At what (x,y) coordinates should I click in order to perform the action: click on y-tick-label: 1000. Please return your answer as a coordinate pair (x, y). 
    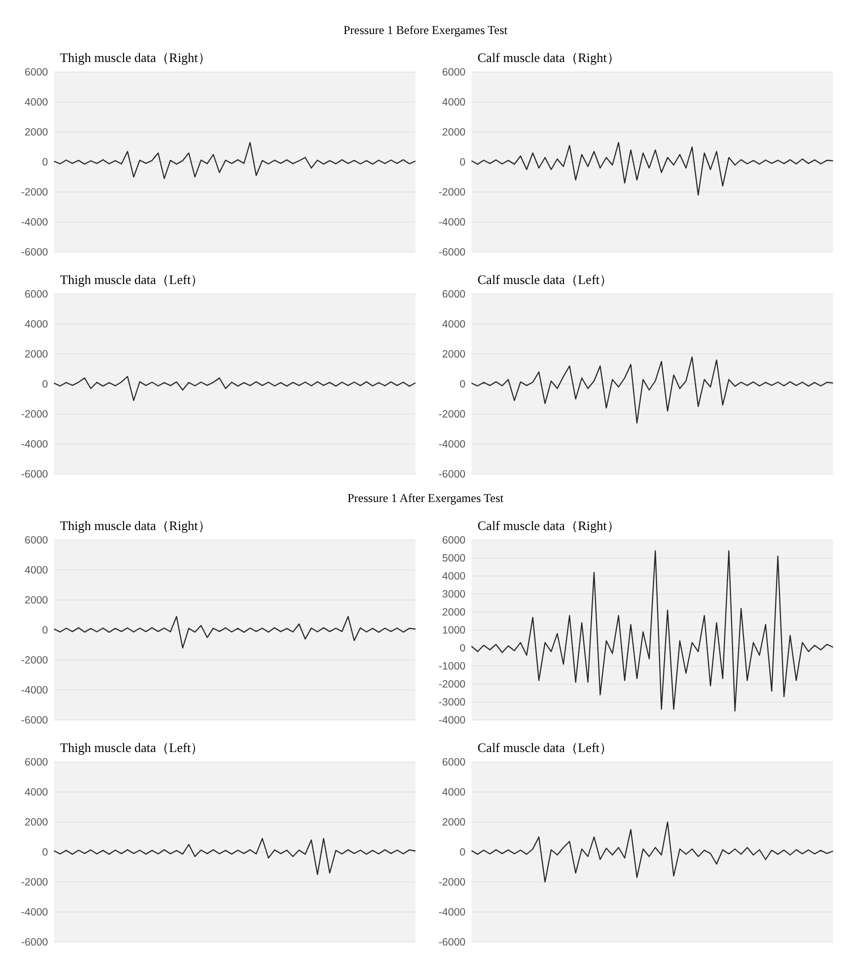
    Looking at the image, I should click on (454, 630).